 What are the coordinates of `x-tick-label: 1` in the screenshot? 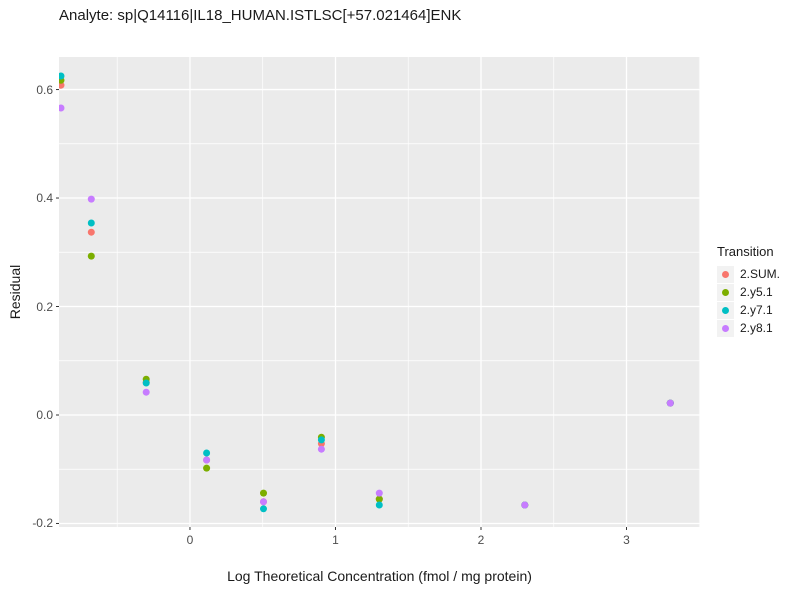 It's located at (335, 540).